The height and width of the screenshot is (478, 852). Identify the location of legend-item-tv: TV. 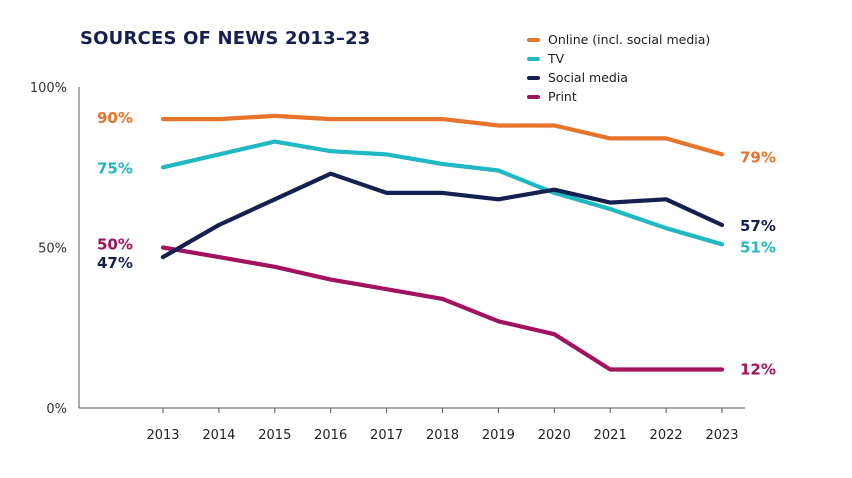
(618, 58).